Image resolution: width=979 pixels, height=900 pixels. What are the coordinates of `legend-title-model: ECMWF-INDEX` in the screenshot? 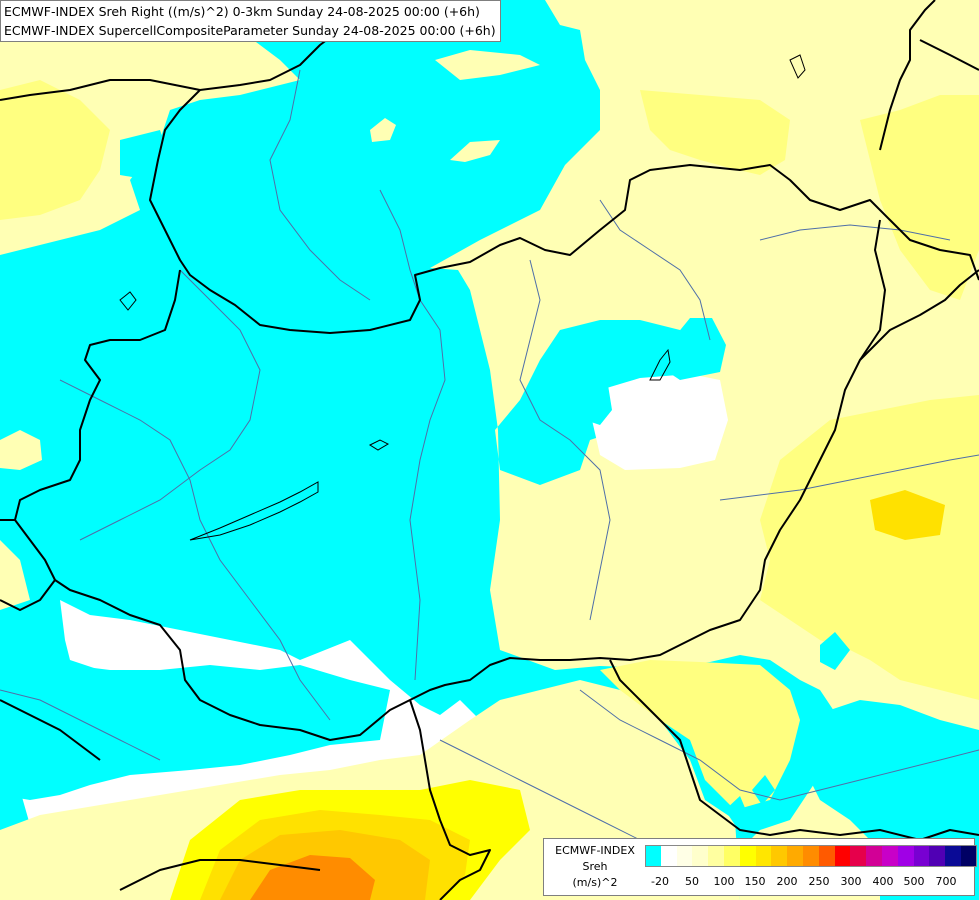 It's located at (595, 850).